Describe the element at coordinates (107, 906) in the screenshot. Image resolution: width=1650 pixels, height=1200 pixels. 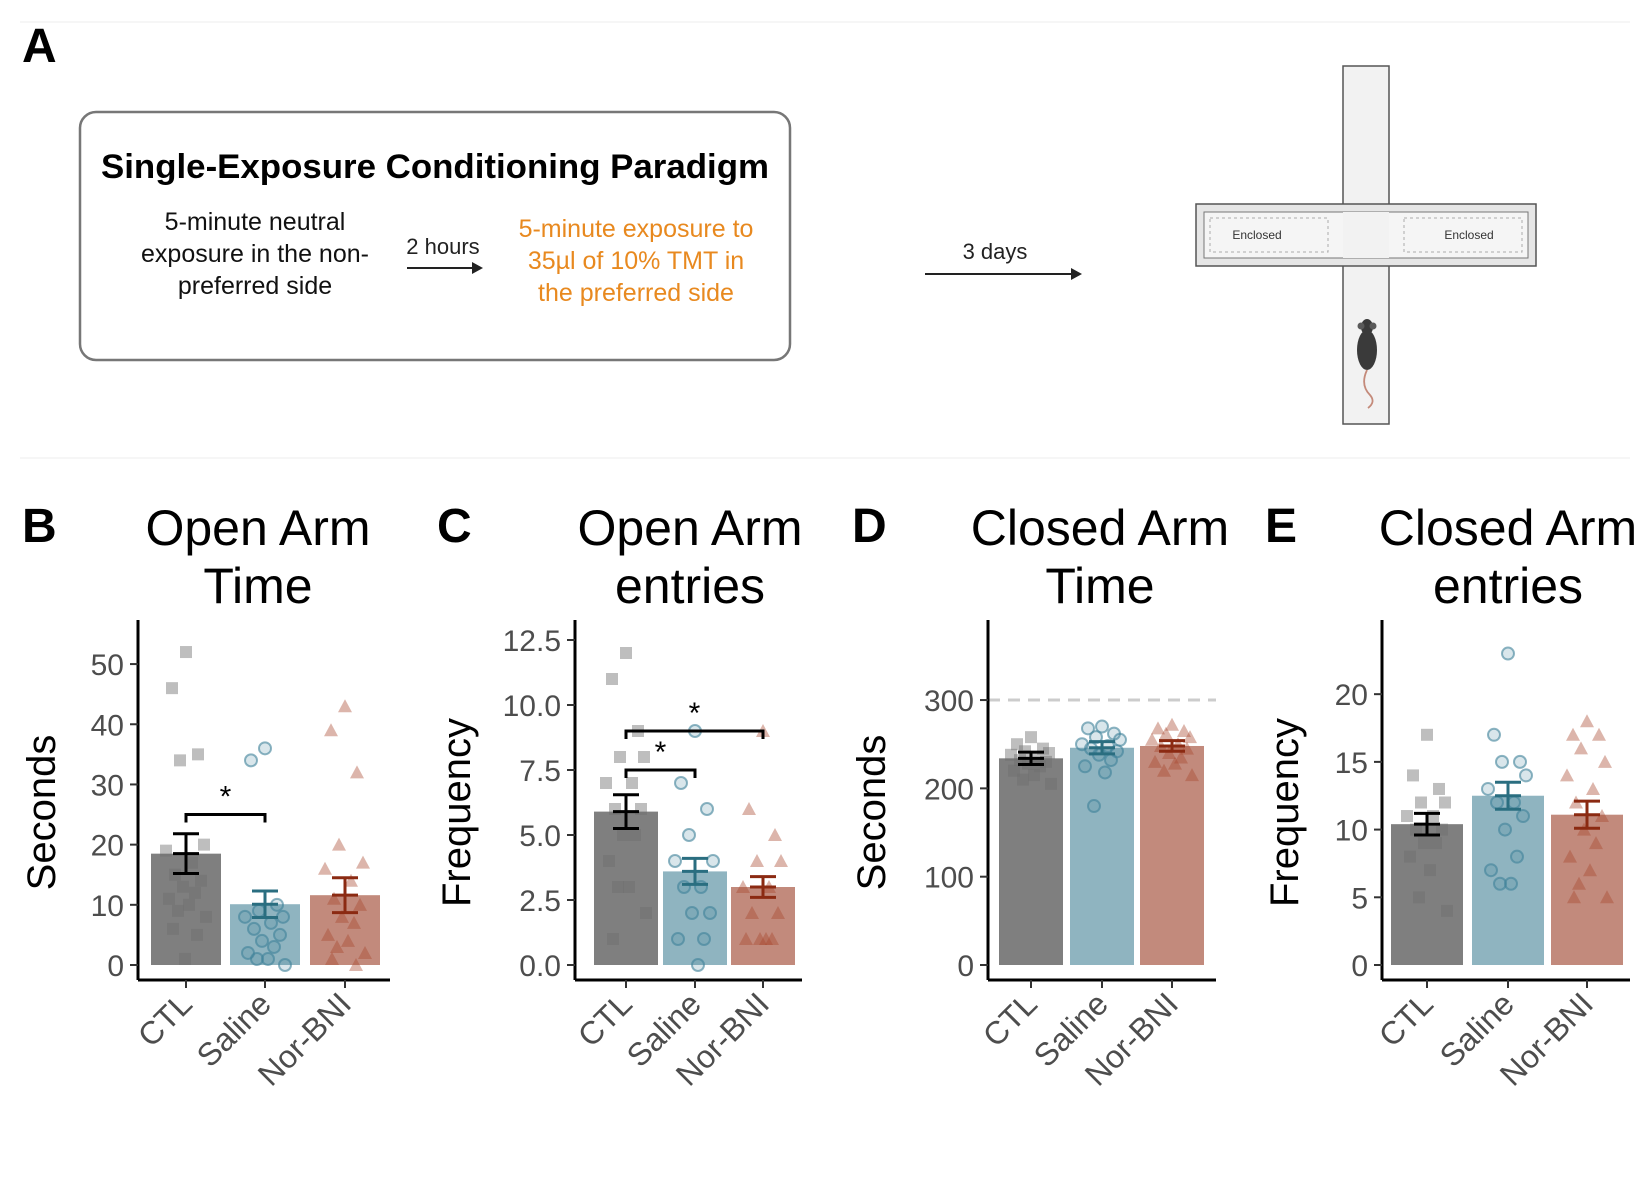
I see `y-tick-label: 10` at that location.